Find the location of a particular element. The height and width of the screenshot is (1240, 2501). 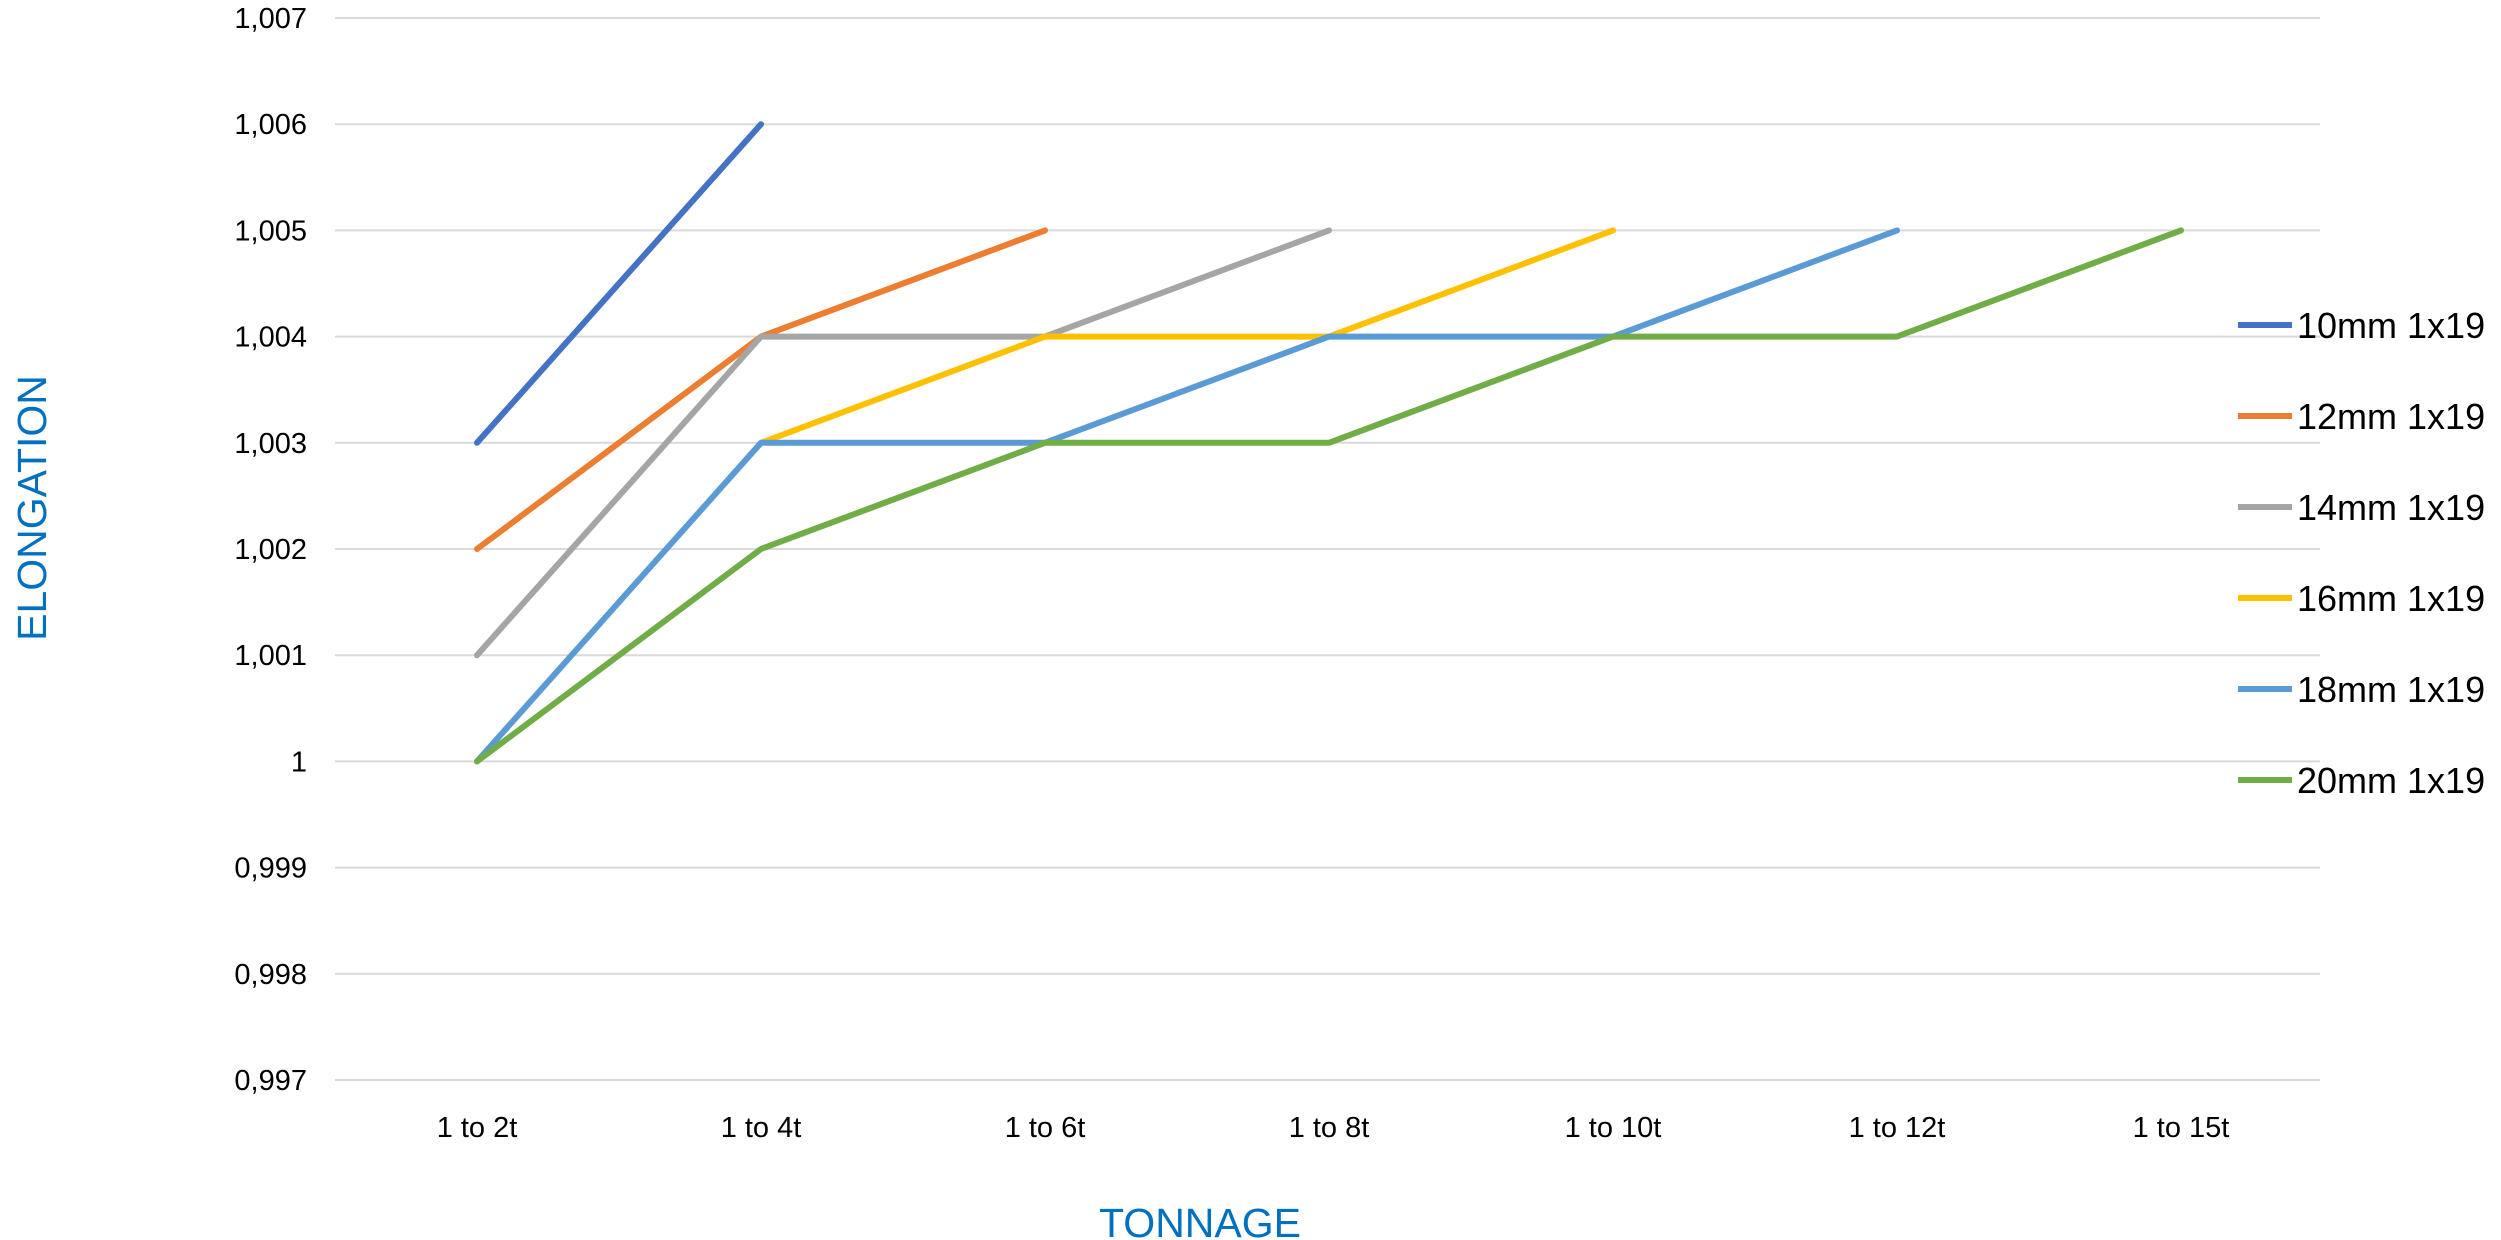

y-tick-label: 1 is located at coordinates (299, 762).